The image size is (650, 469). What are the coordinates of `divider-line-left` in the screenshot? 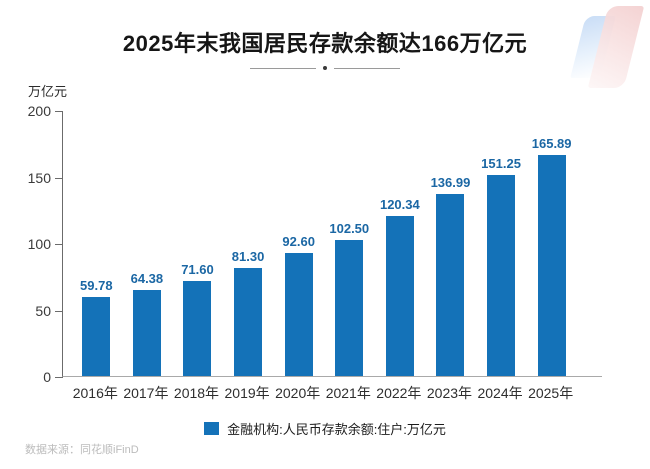 It's located at (283, 68).